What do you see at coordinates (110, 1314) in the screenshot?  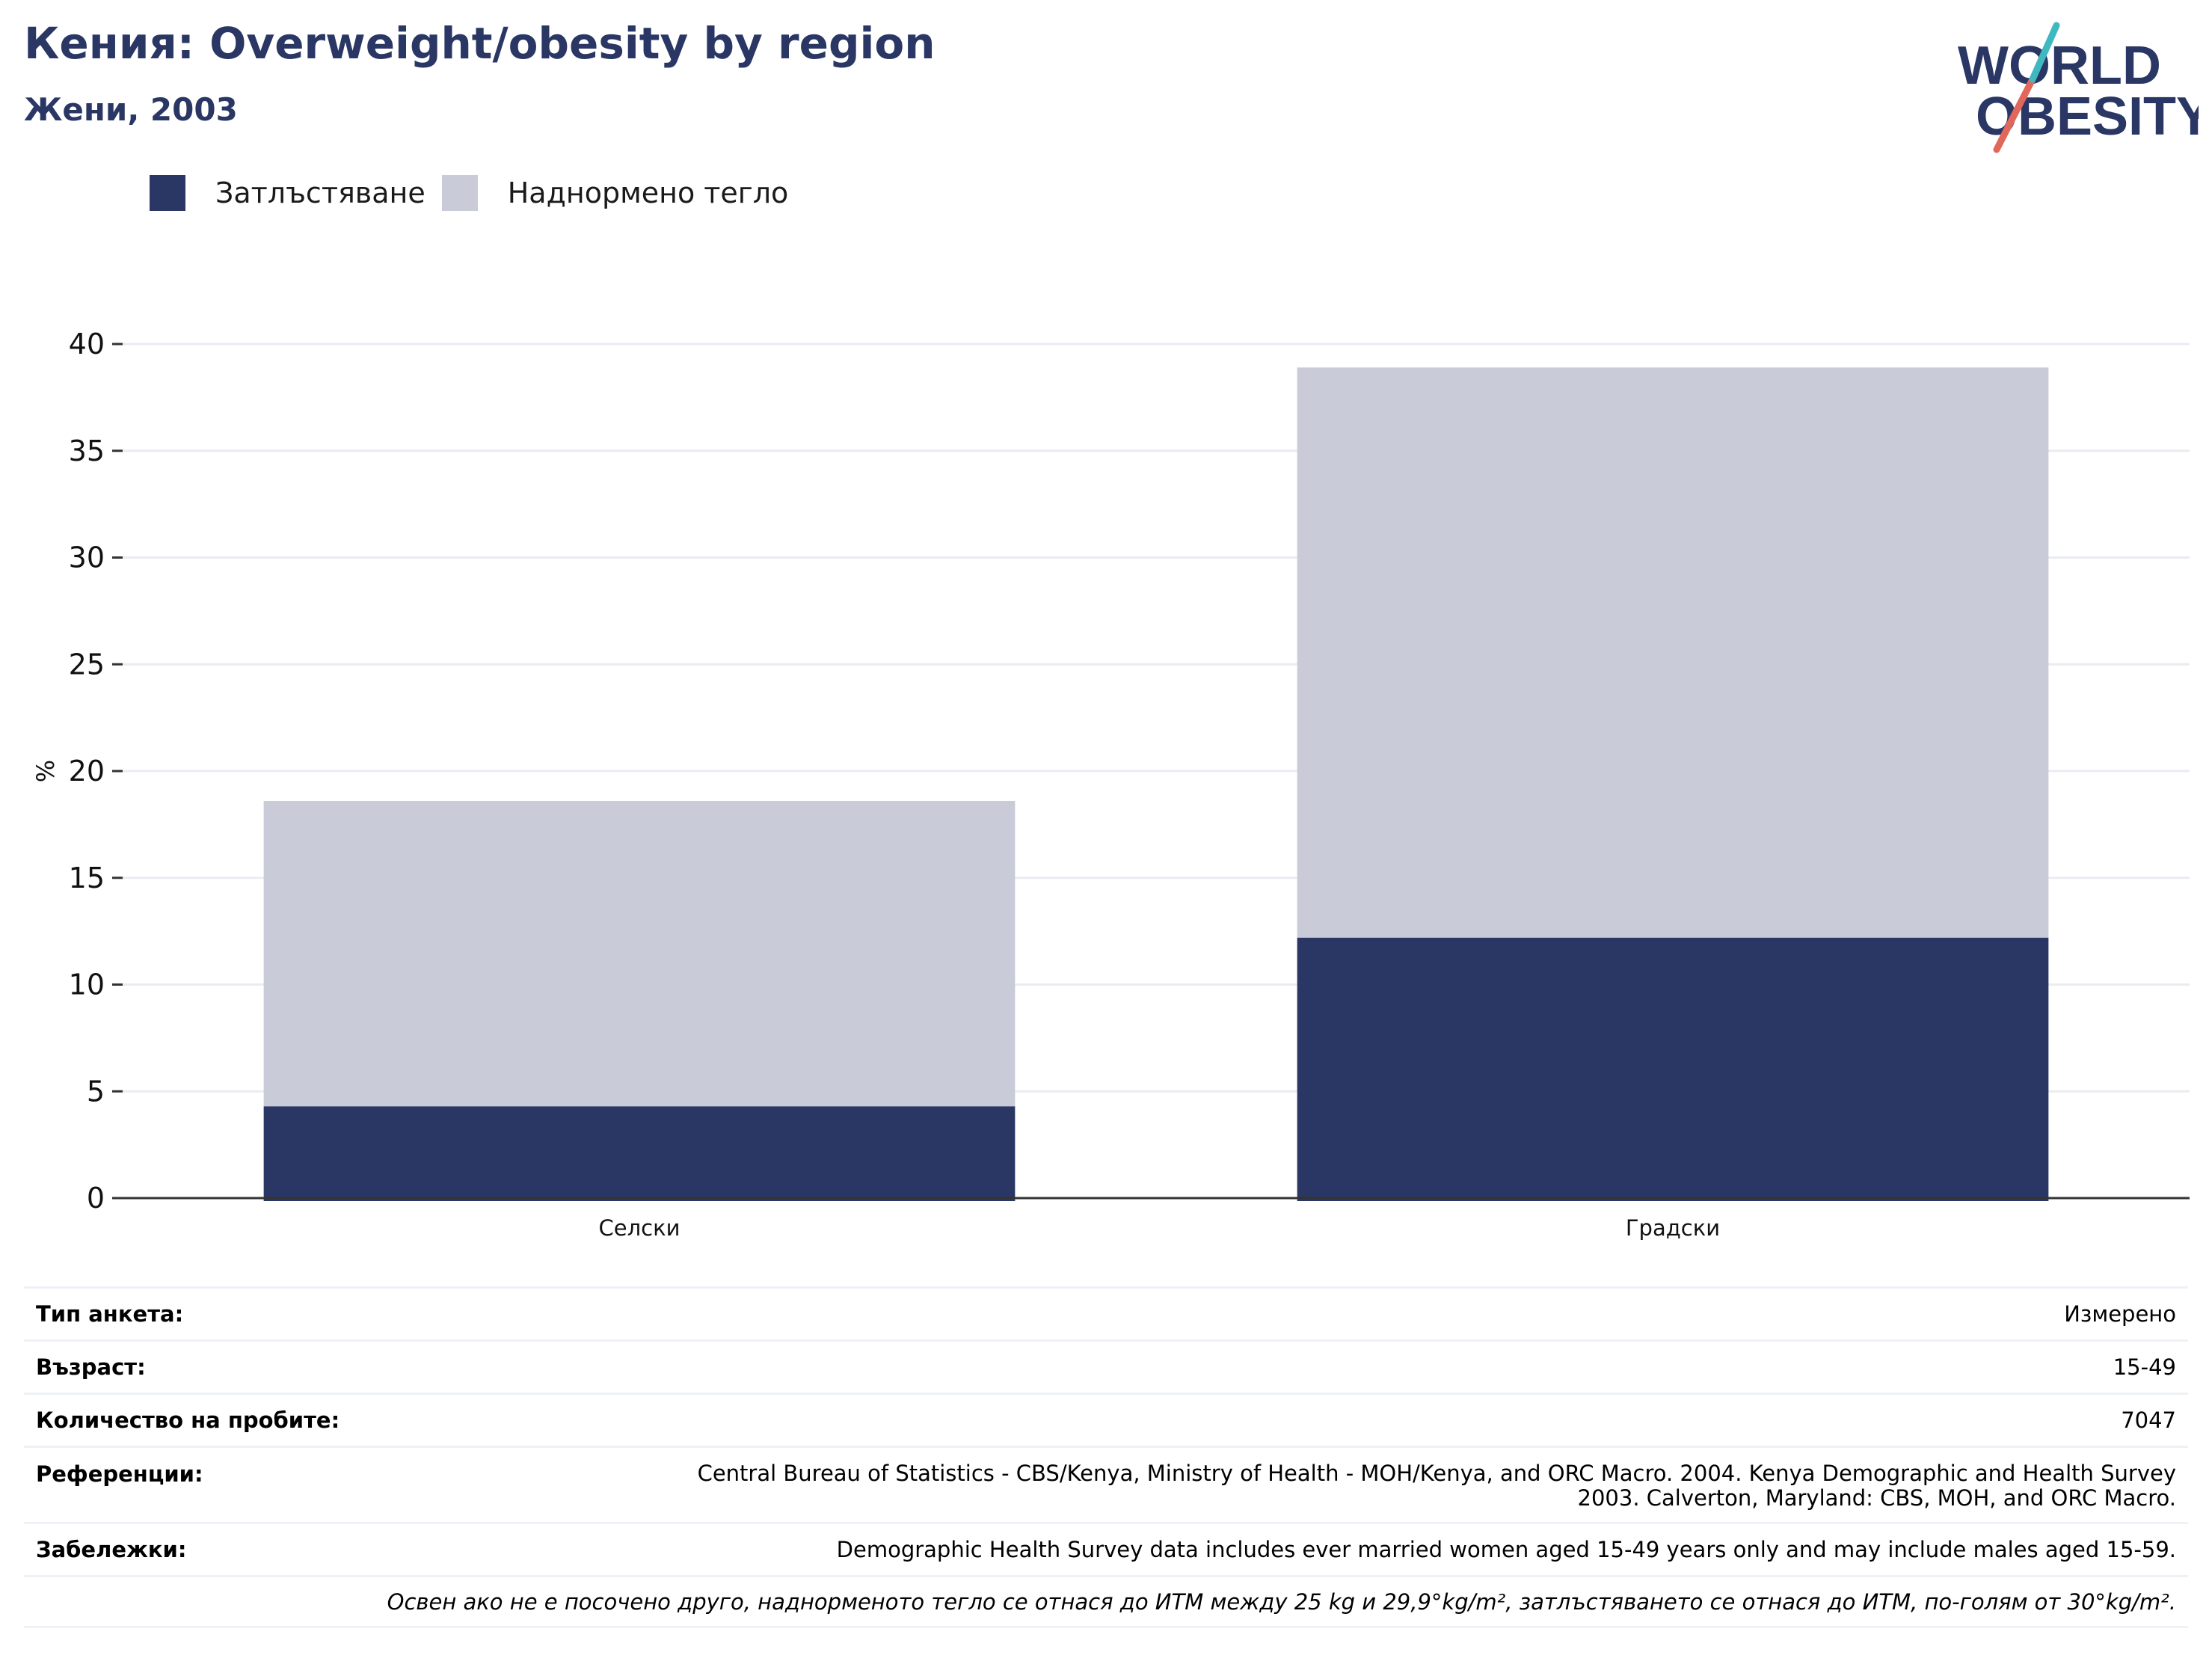 I see `survey-type-label: Тип анкета:` at bounding box center [110, 1314].